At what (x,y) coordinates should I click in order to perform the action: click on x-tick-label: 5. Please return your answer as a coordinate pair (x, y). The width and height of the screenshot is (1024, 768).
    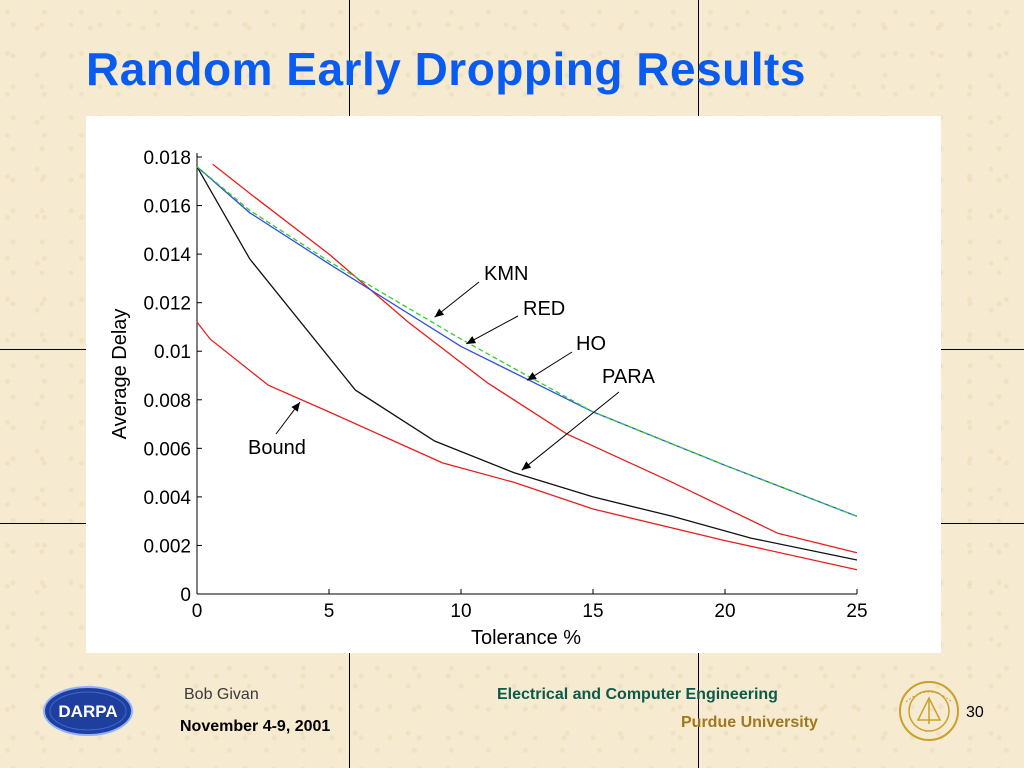
    Looking at the image, I should click on (329, 611).